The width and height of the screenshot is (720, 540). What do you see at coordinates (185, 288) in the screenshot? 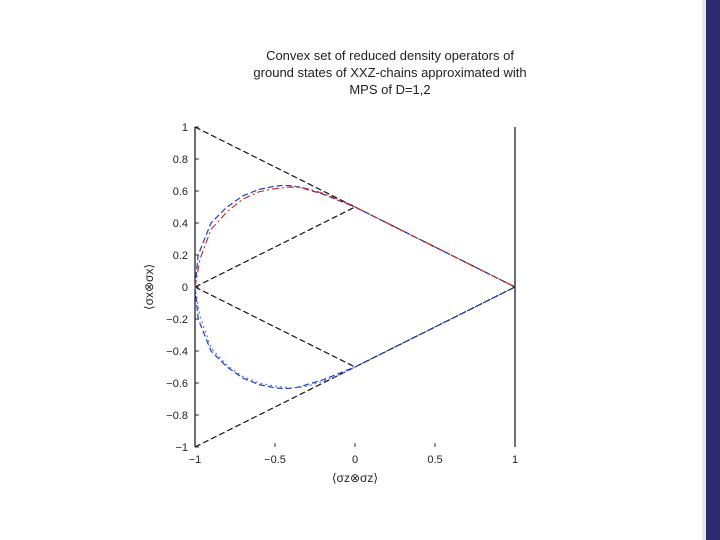
I see `y-tick-label: 0` at bounding box center [185, 288].